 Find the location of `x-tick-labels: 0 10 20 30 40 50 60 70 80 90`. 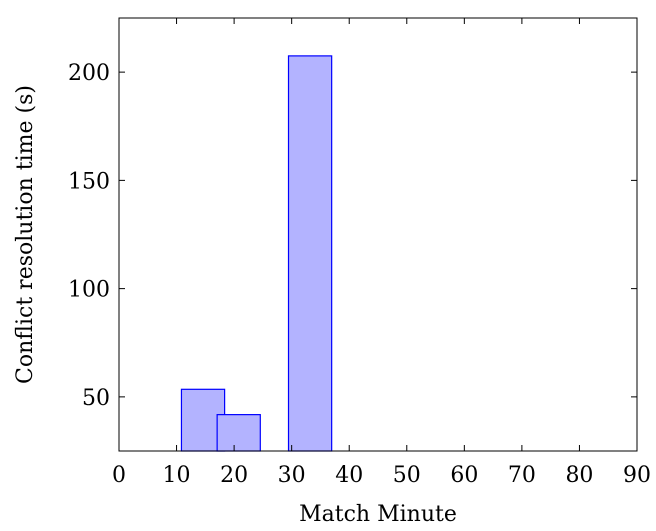

x-tick-labels: 0 10 20 30 40 50 60 70 80 90 is located at coordinates (381, 475).